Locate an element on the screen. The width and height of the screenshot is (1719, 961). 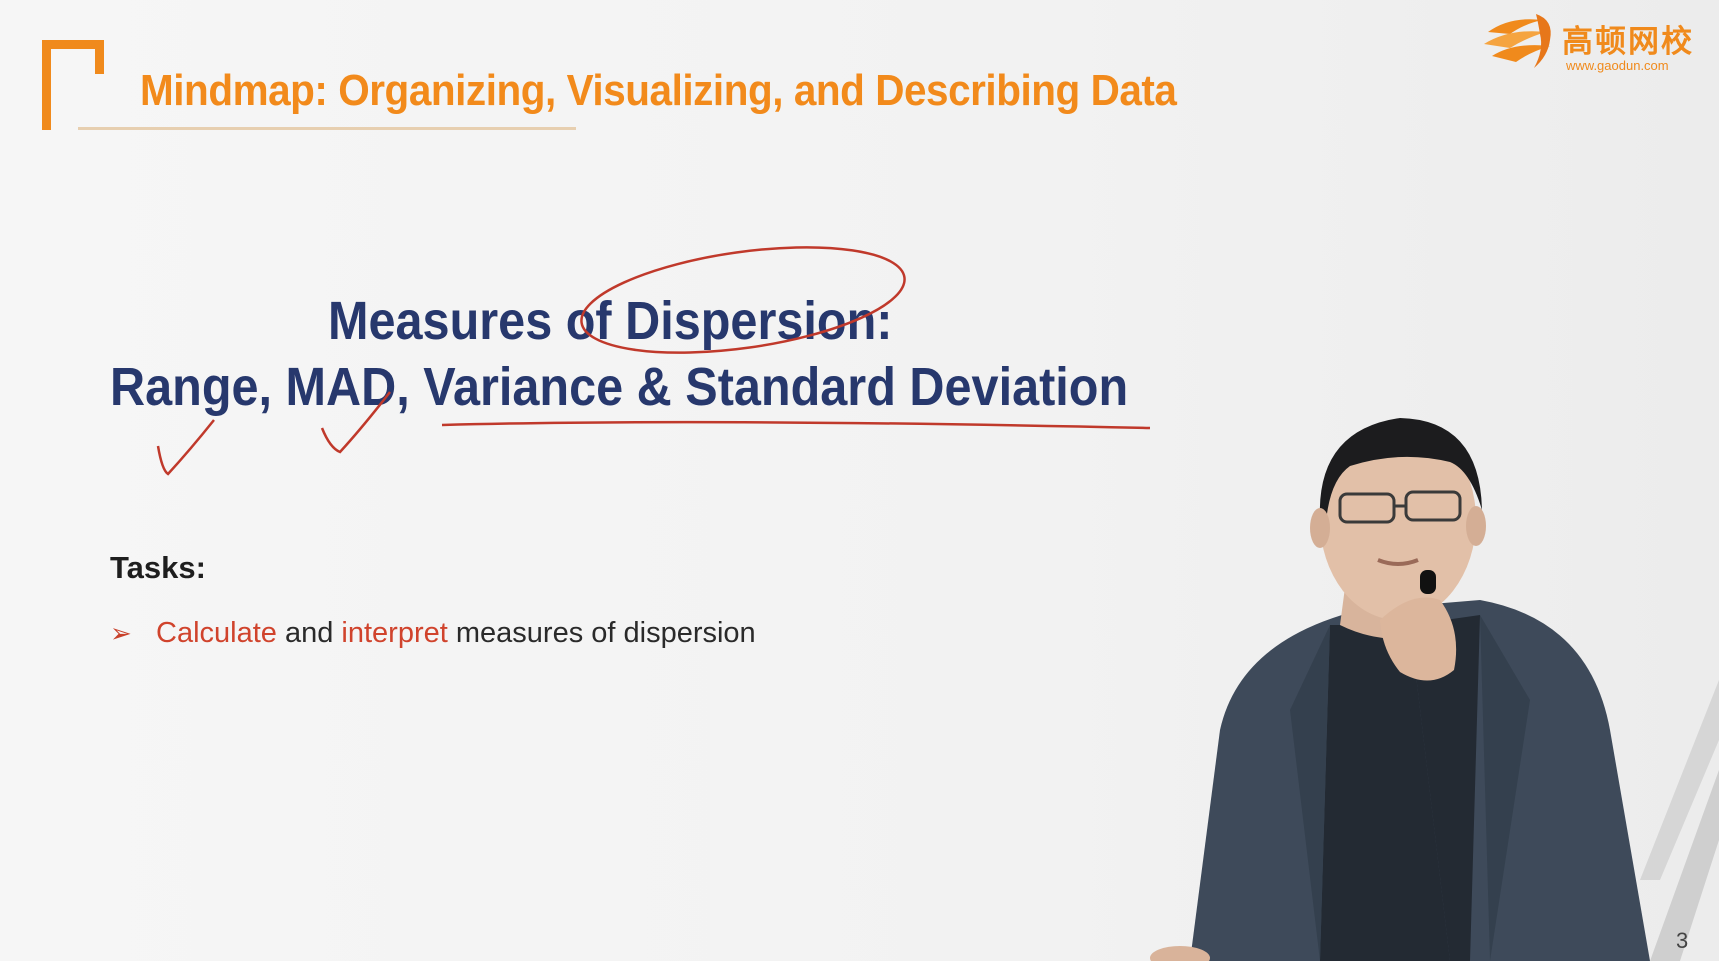
logo-text: 高顿网校 is located at coordinates (1628, 42).